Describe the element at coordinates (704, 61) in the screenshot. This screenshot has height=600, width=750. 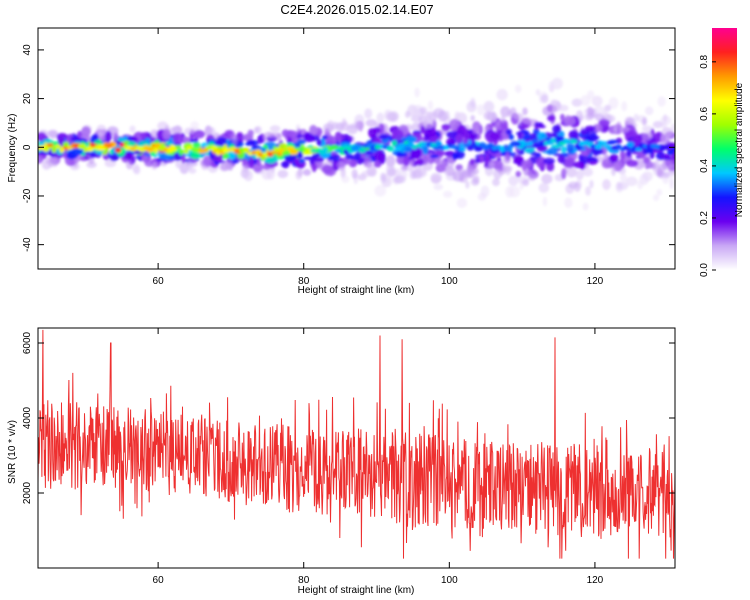
I see `colorbar-tick-label: 0.8` at that location.